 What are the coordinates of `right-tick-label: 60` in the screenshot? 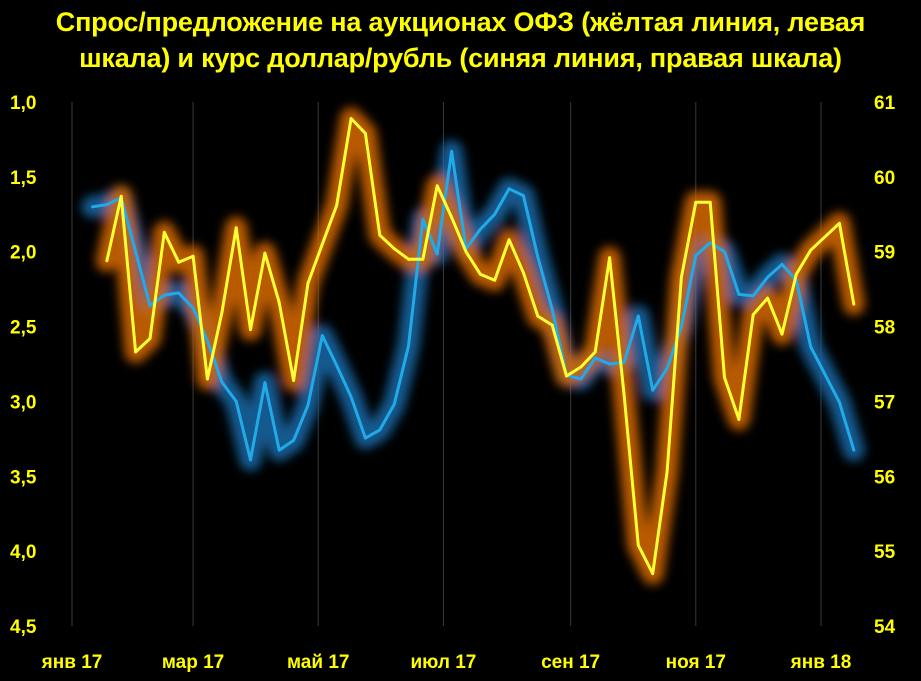 It's located at (884, 178).